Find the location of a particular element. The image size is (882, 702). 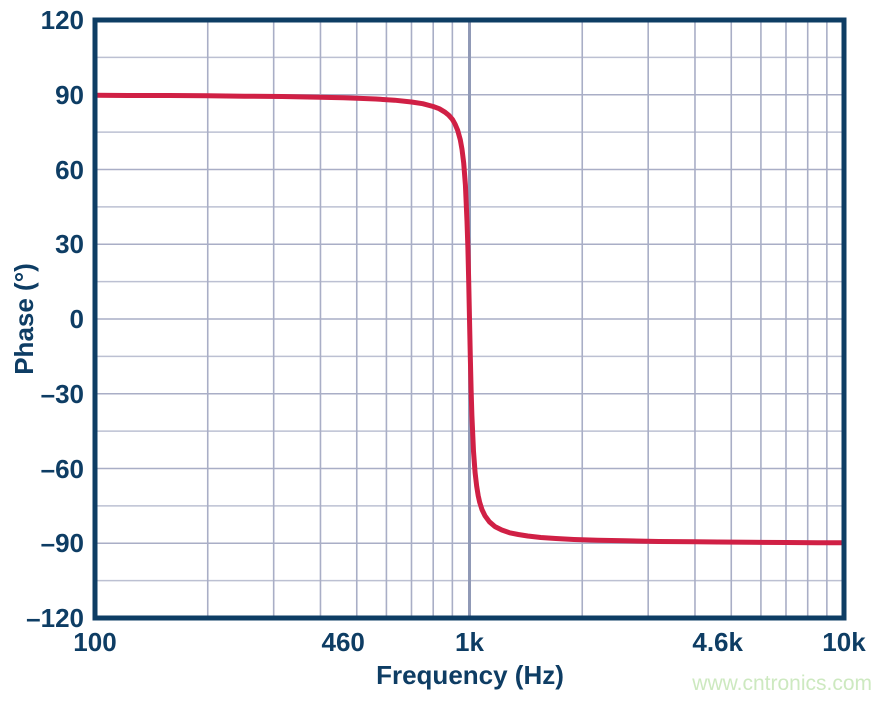

y-tick-label: 30 is located at coordinates (69, 244).